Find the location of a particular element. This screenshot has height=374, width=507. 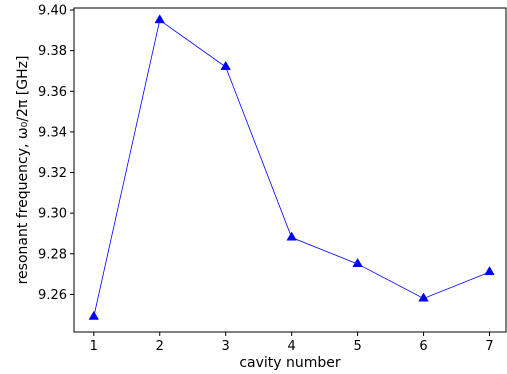

x-tick-label: 4 is located at coordinates (292, 346).